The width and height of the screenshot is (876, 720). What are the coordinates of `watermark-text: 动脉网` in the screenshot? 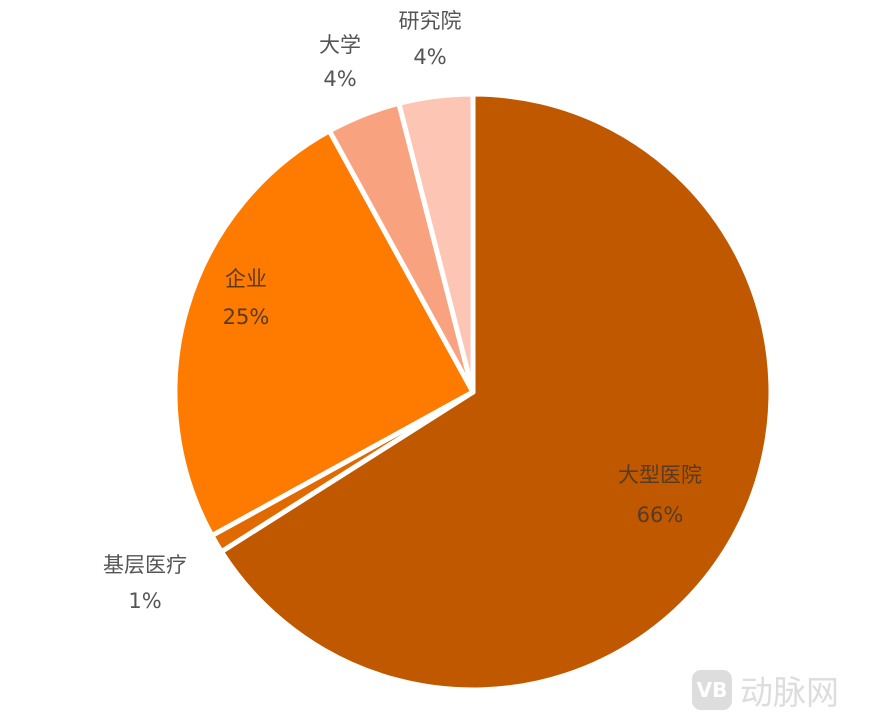 It's located at (789, 692).